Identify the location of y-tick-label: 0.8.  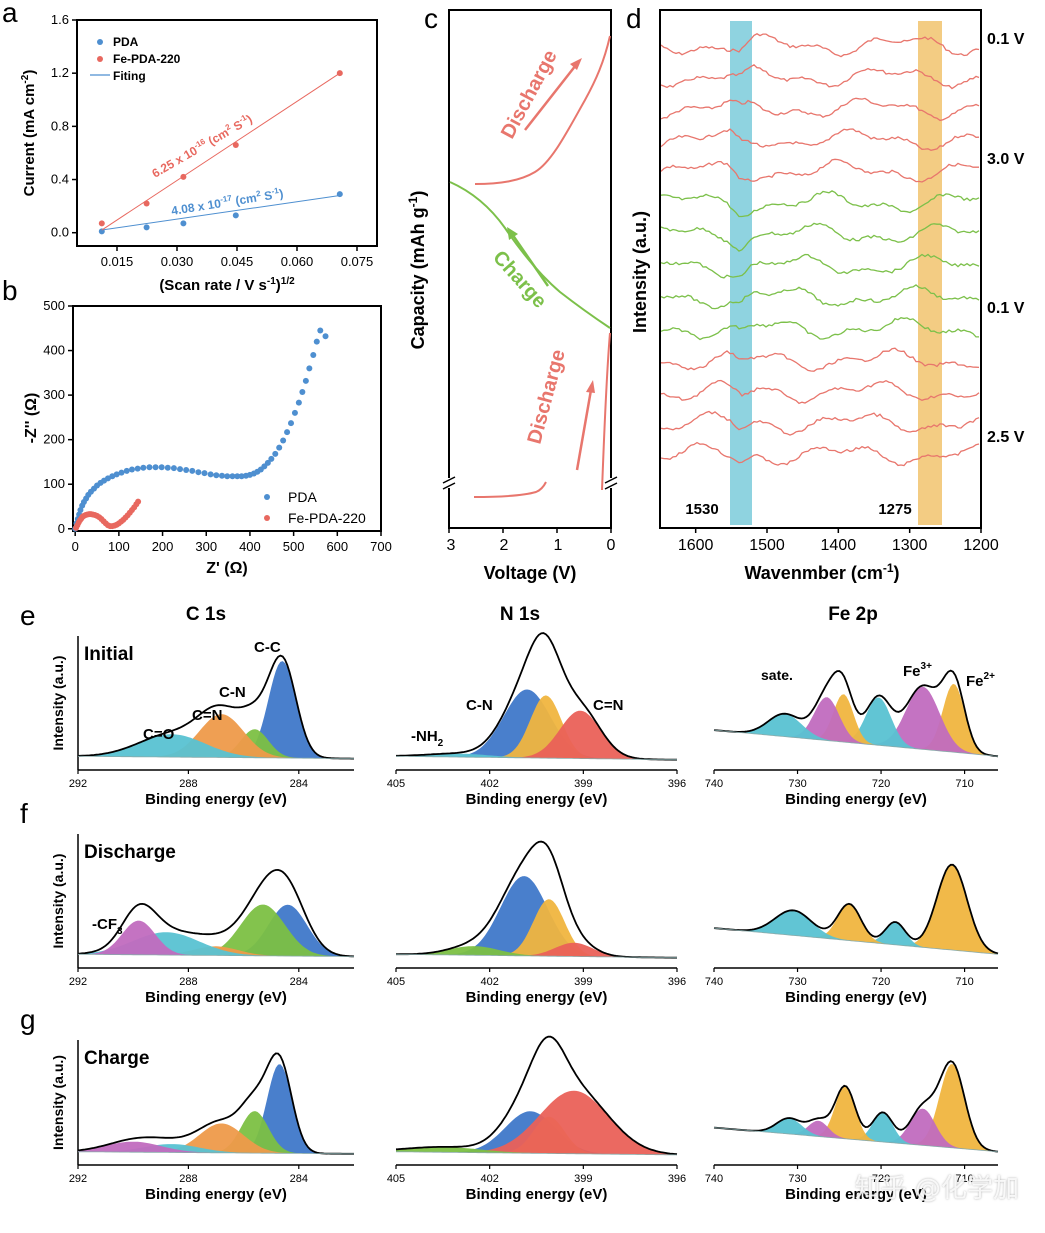
(60, 125).